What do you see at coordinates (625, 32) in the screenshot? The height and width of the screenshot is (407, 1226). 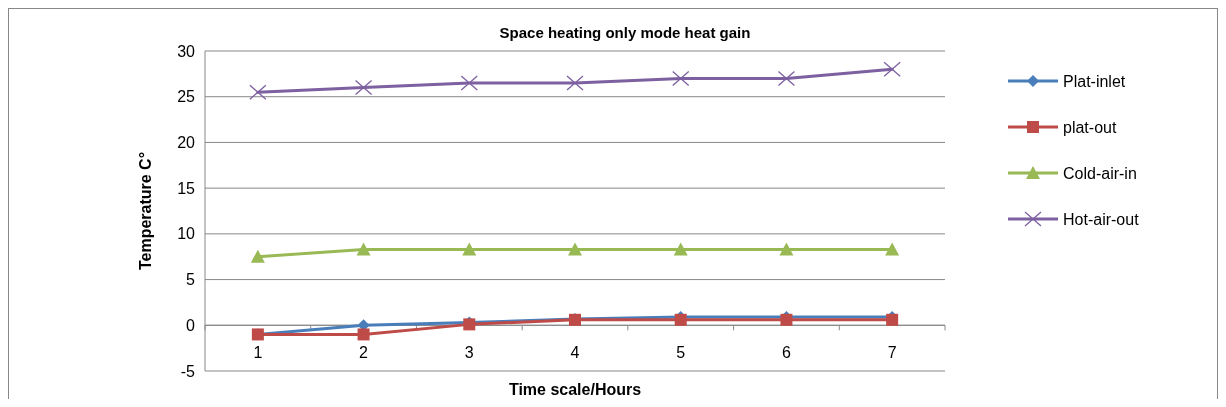 I see `chart-title: Space heating only mode heat gain` at bounding box center [625, 32].